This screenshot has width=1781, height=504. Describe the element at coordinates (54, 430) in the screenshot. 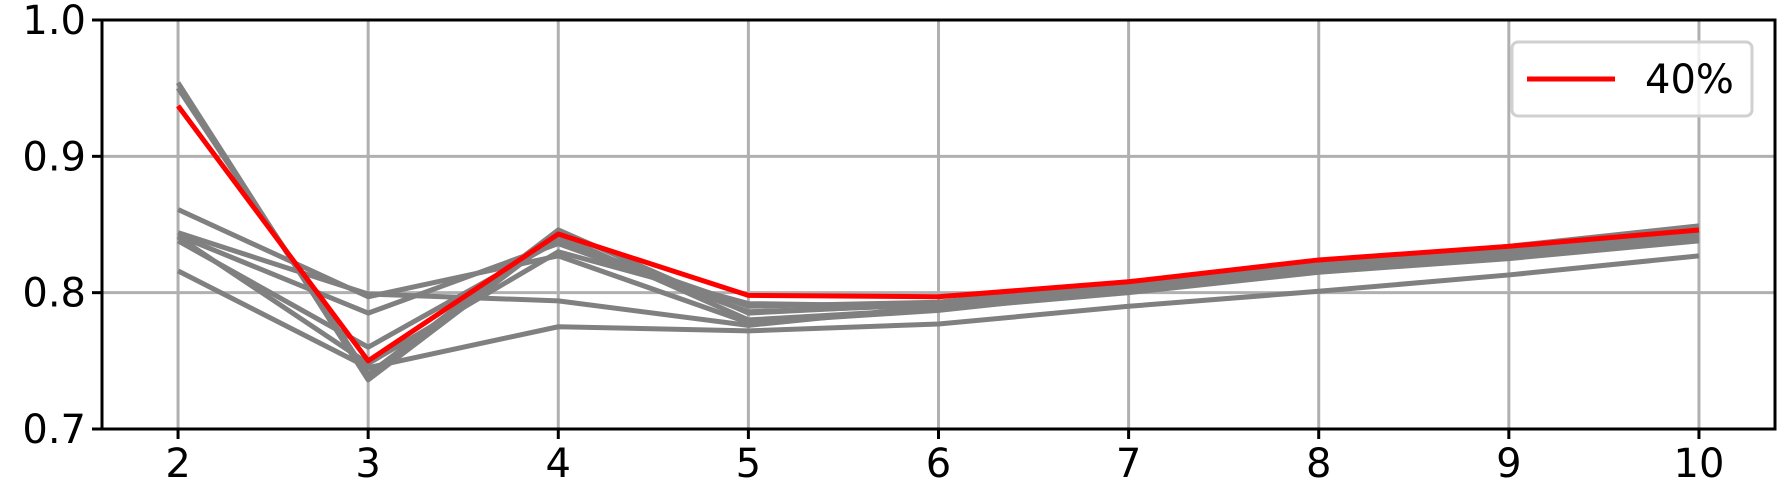

I see `y-tick-label-0: 0.7` at that location.